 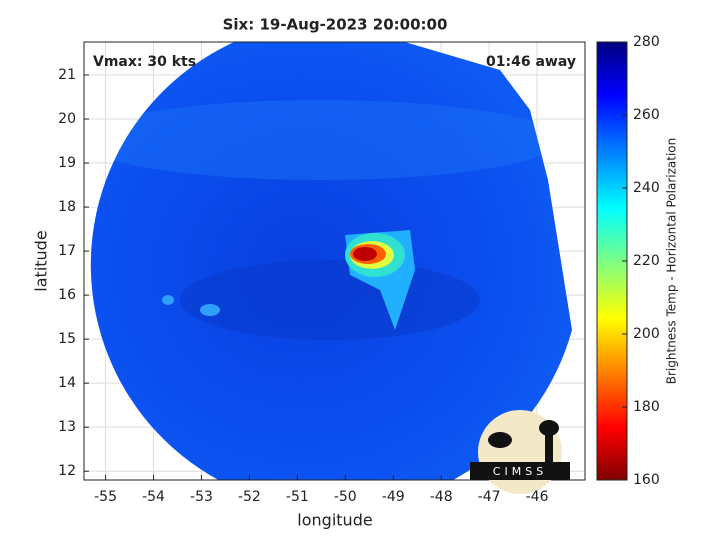 What do you see at coordinates (489, 497) in the screenshot?
I see `x-tick-label: -47` at bounding box center [489, 497].